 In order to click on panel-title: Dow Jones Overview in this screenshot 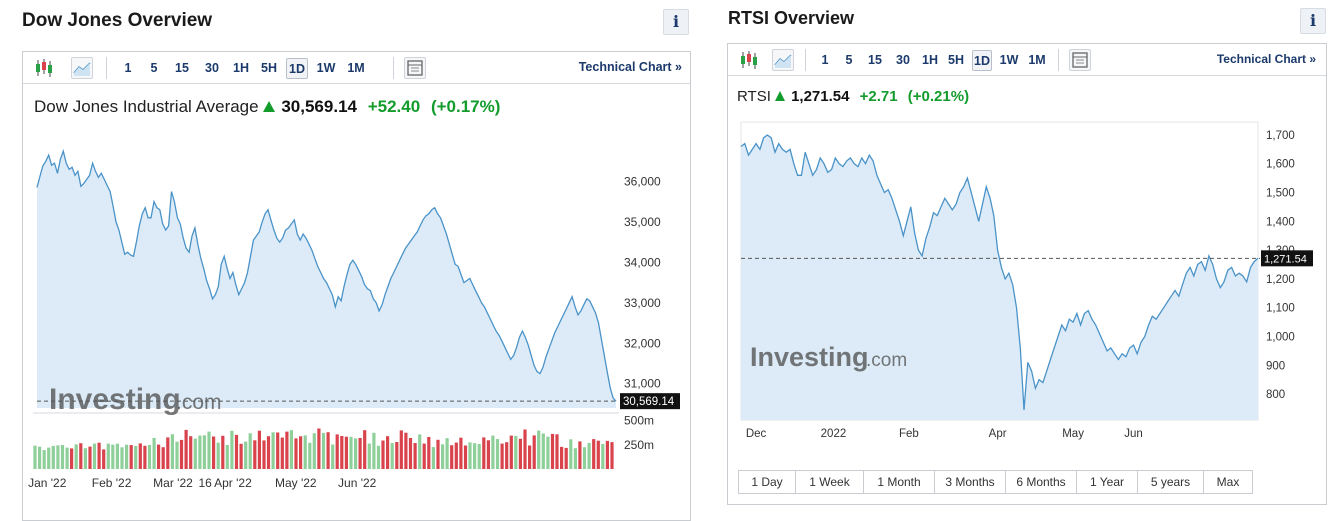, I will do `click(117, 20)`.